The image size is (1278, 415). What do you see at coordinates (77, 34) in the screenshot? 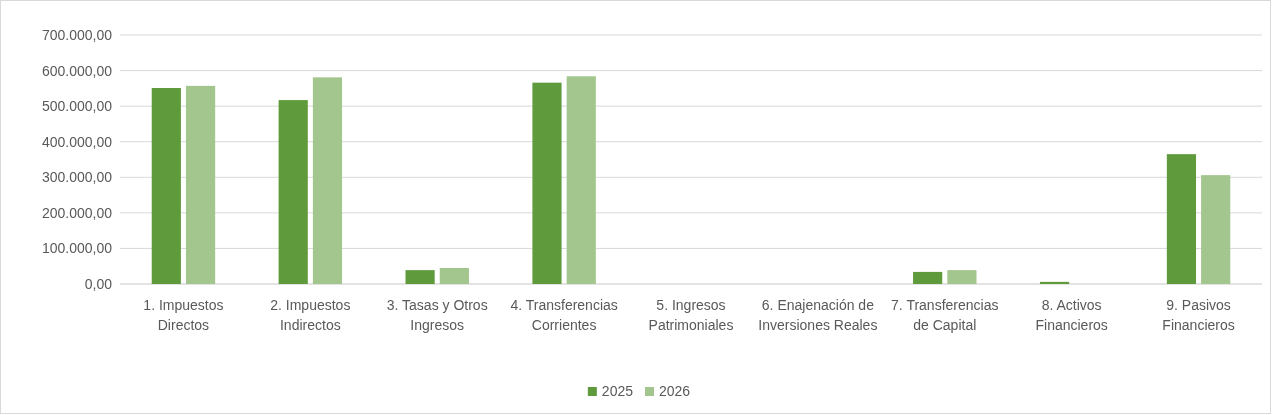
I see `y-tick-label: 700.000,00` at bounding box center [77, 34].